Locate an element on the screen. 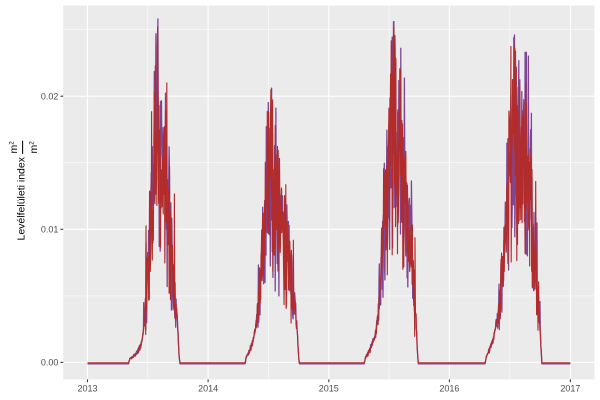 The height and width of the screenshot is (400, 600). svg-text: 2014 is located at coordinates (208, 389).